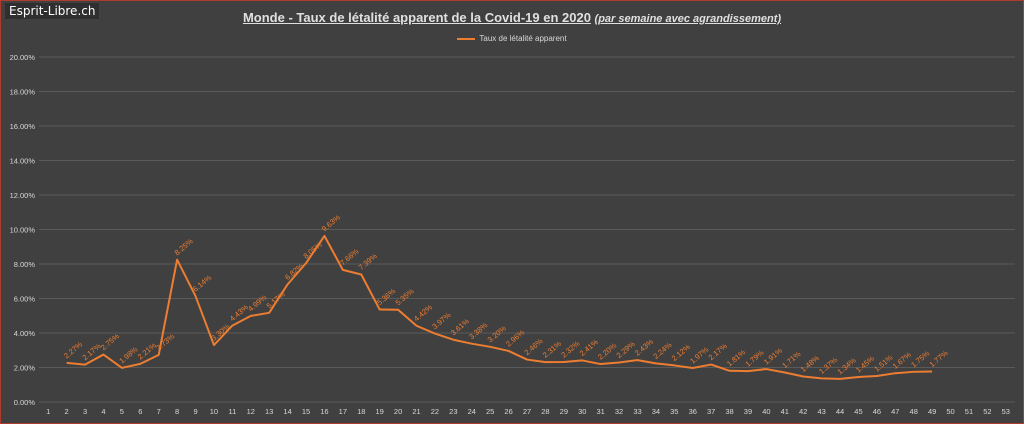  What do you see at coordinates (368, 261) in the screenshot?
I see `data-label: 7.39%` at bounding box center [368, 261].